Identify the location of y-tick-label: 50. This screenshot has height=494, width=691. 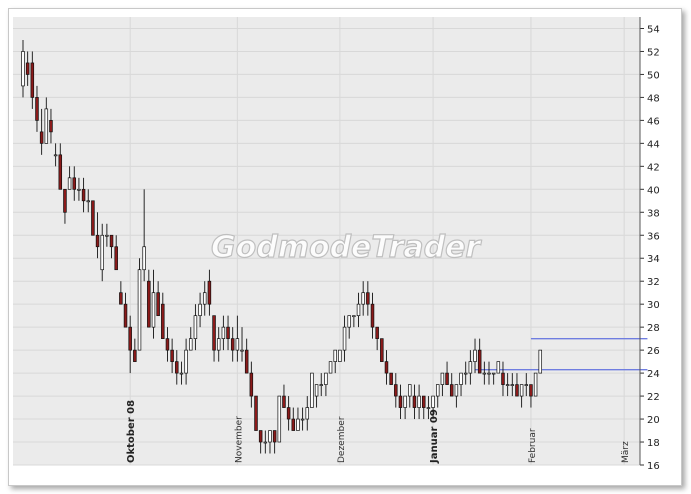
(653, 75).